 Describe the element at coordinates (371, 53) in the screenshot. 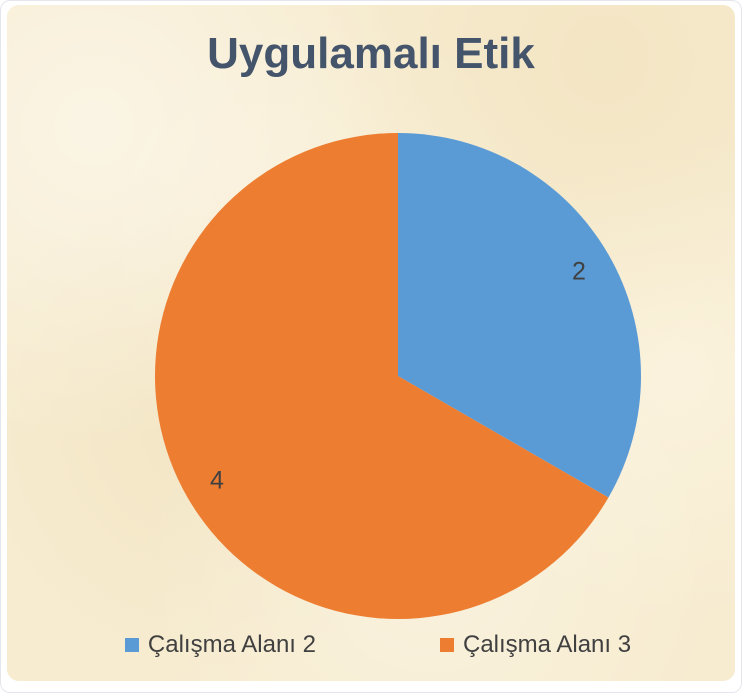

I see `chart-title: Uygulamalı Etik` at that location.